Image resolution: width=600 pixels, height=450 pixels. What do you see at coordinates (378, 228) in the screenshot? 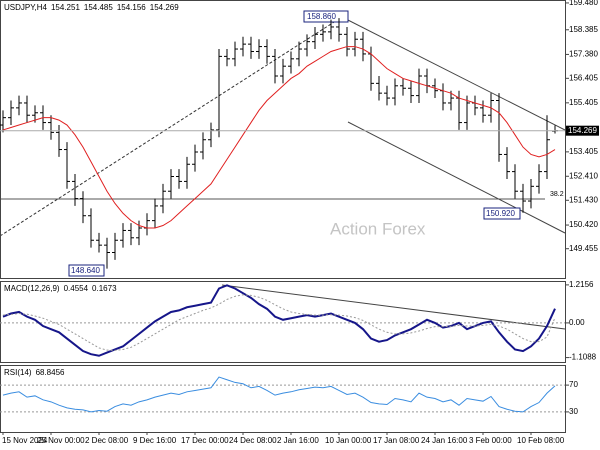
I see `watermark: Action Forex` at bounding box center [378, 228].